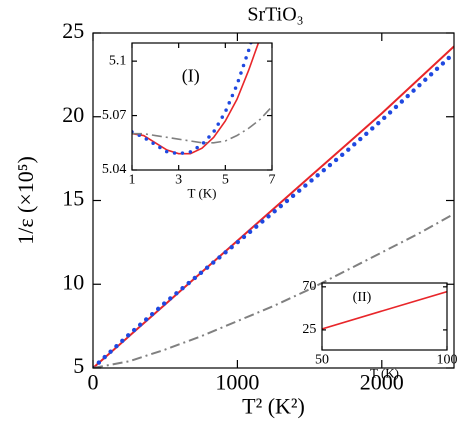 The height and width of the screenshot is (427, 458). What do you see at coordinates (191, 75) in the screenshot?
I see `inset-label: (I)` at bounding box center [191, 75].